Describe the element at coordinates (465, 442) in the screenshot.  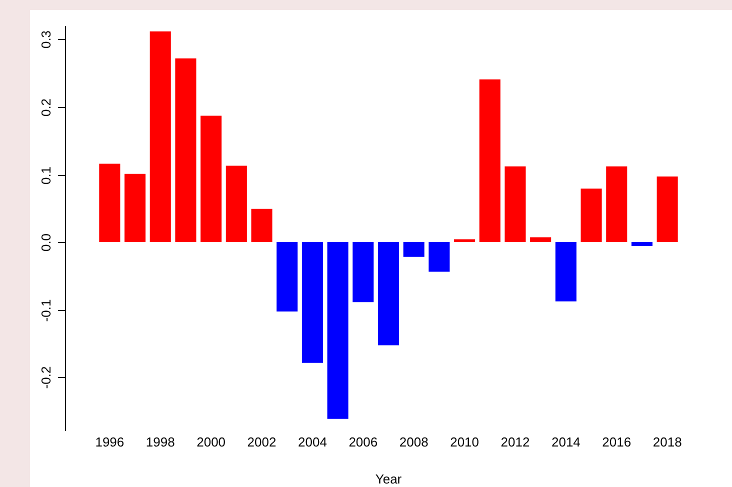
I see `x-tick-label: 2010` at that location.